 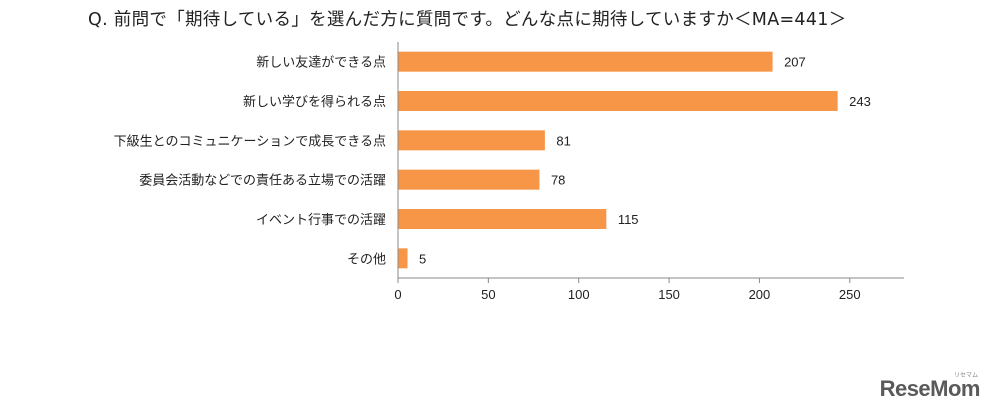 I want to click on resemom-logo: ReseMom リセマム, so click(x=930, y=387).